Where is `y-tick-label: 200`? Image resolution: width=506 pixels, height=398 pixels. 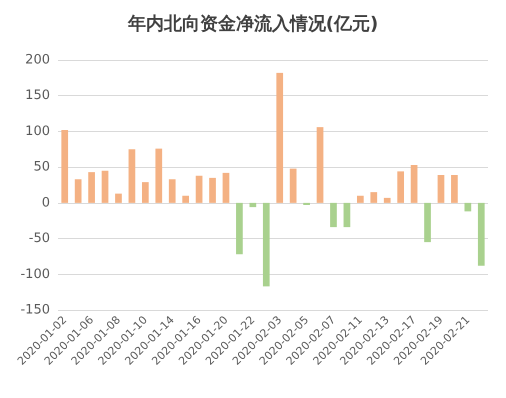 y-tick-label: 200 is located at coordinates (37, 60).